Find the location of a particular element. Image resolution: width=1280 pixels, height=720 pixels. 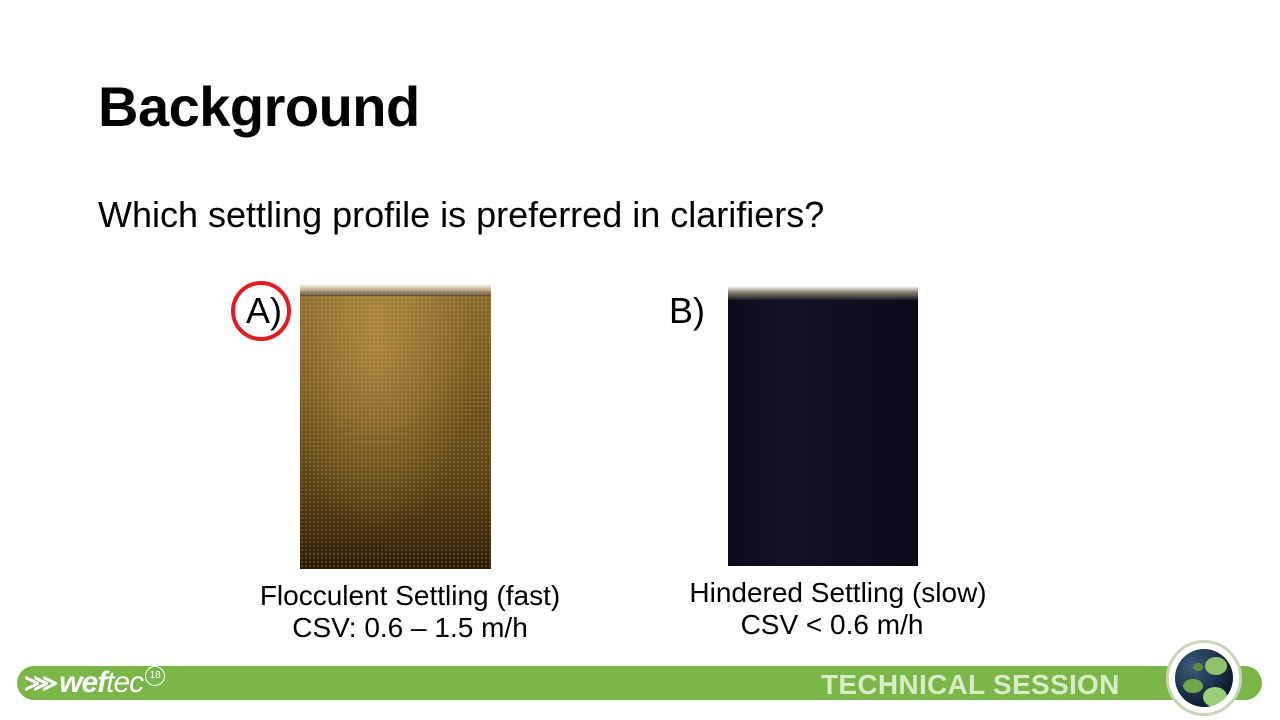

lily-pad-badge-icon is located at coordinates (1204, 678).